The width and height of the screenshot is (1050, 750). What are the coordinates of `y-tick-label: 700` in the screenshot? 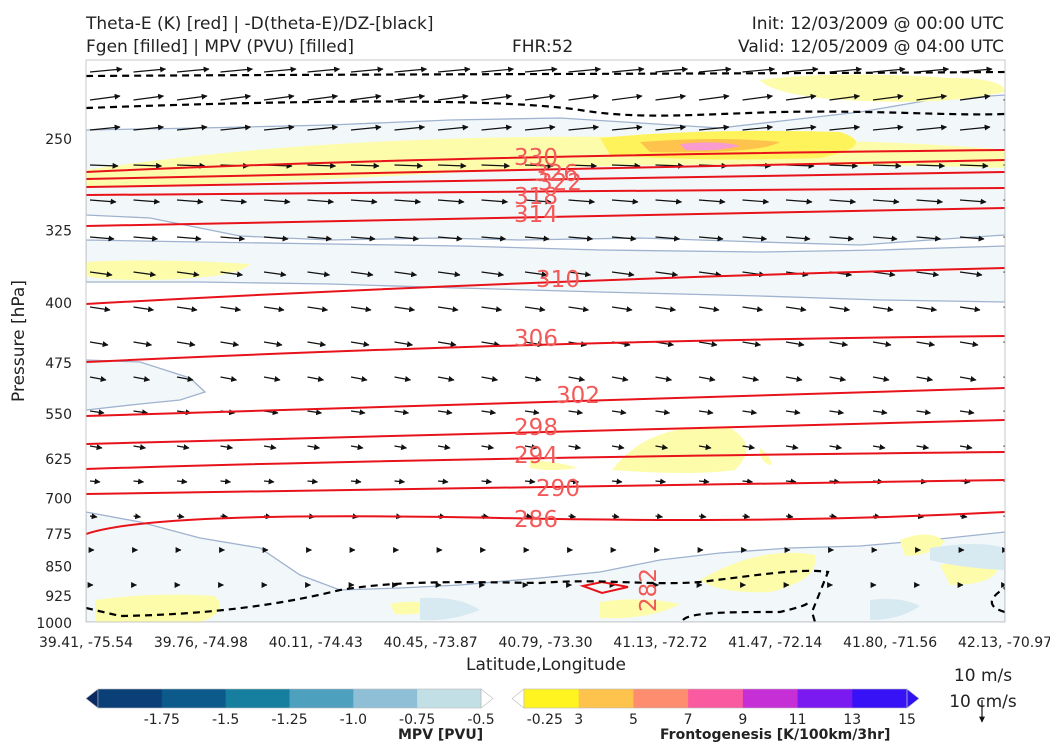 It's located at (58, 499).